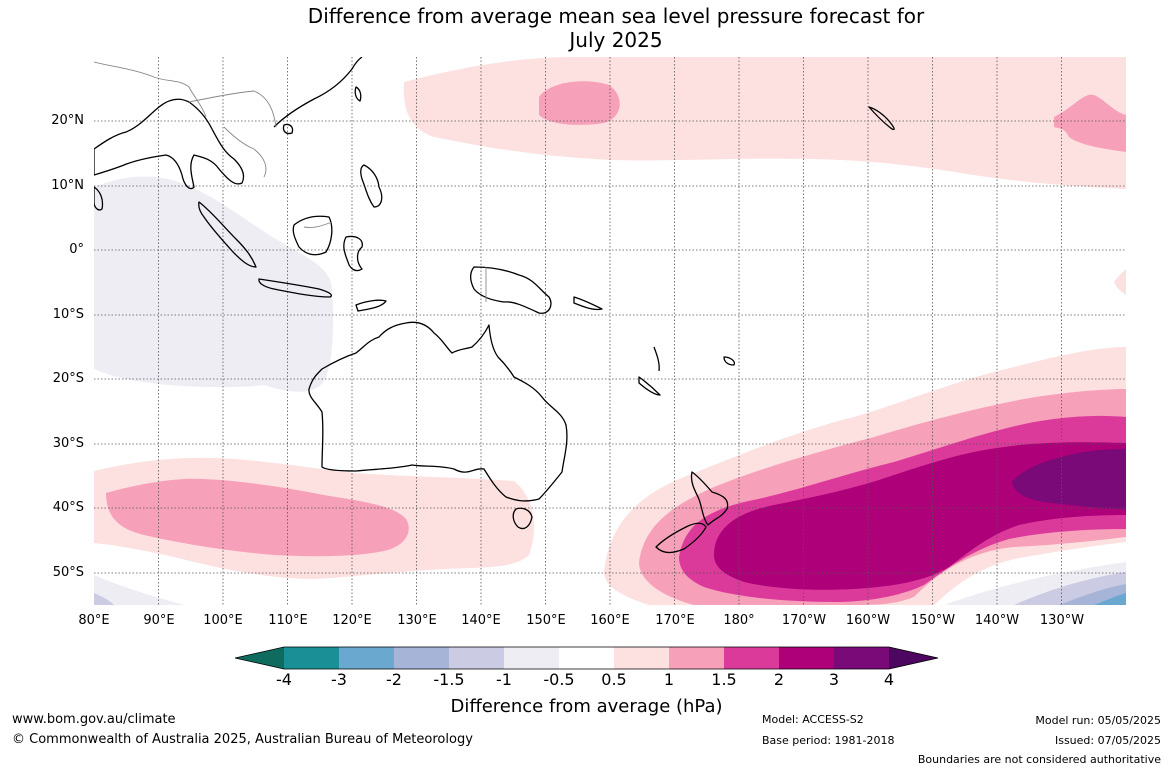  Describe the element at coordinates (139, 590) in the screenshot. I see `shade-neg-sw` at that location.